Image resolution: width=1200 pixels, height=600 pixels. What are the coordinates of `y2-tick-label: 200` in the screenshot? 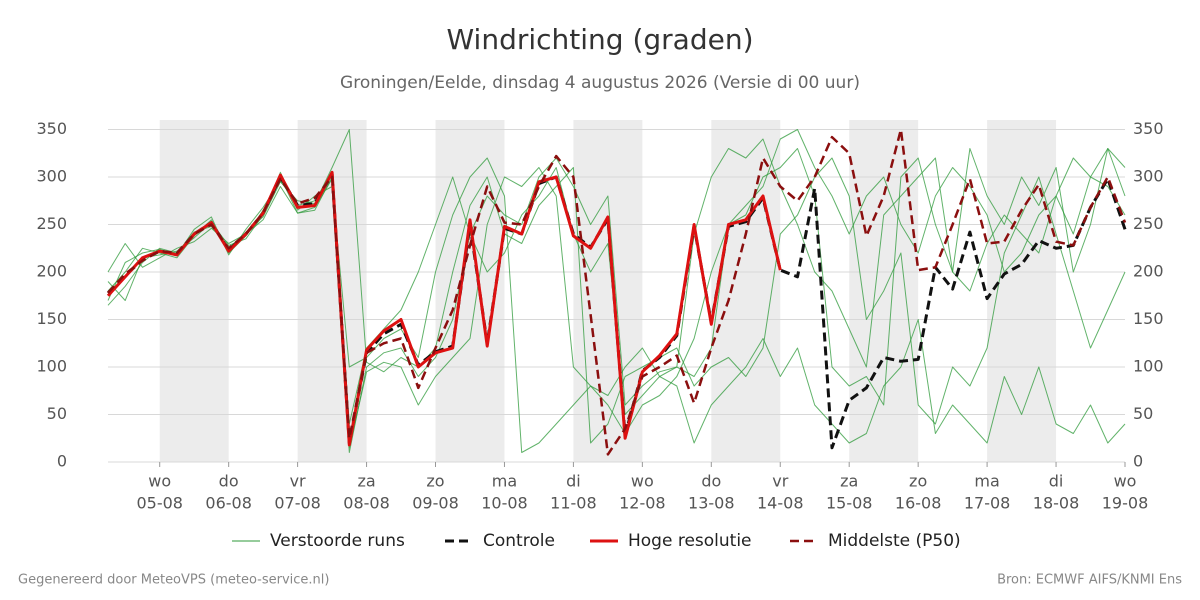 It's located at (1148, 271).